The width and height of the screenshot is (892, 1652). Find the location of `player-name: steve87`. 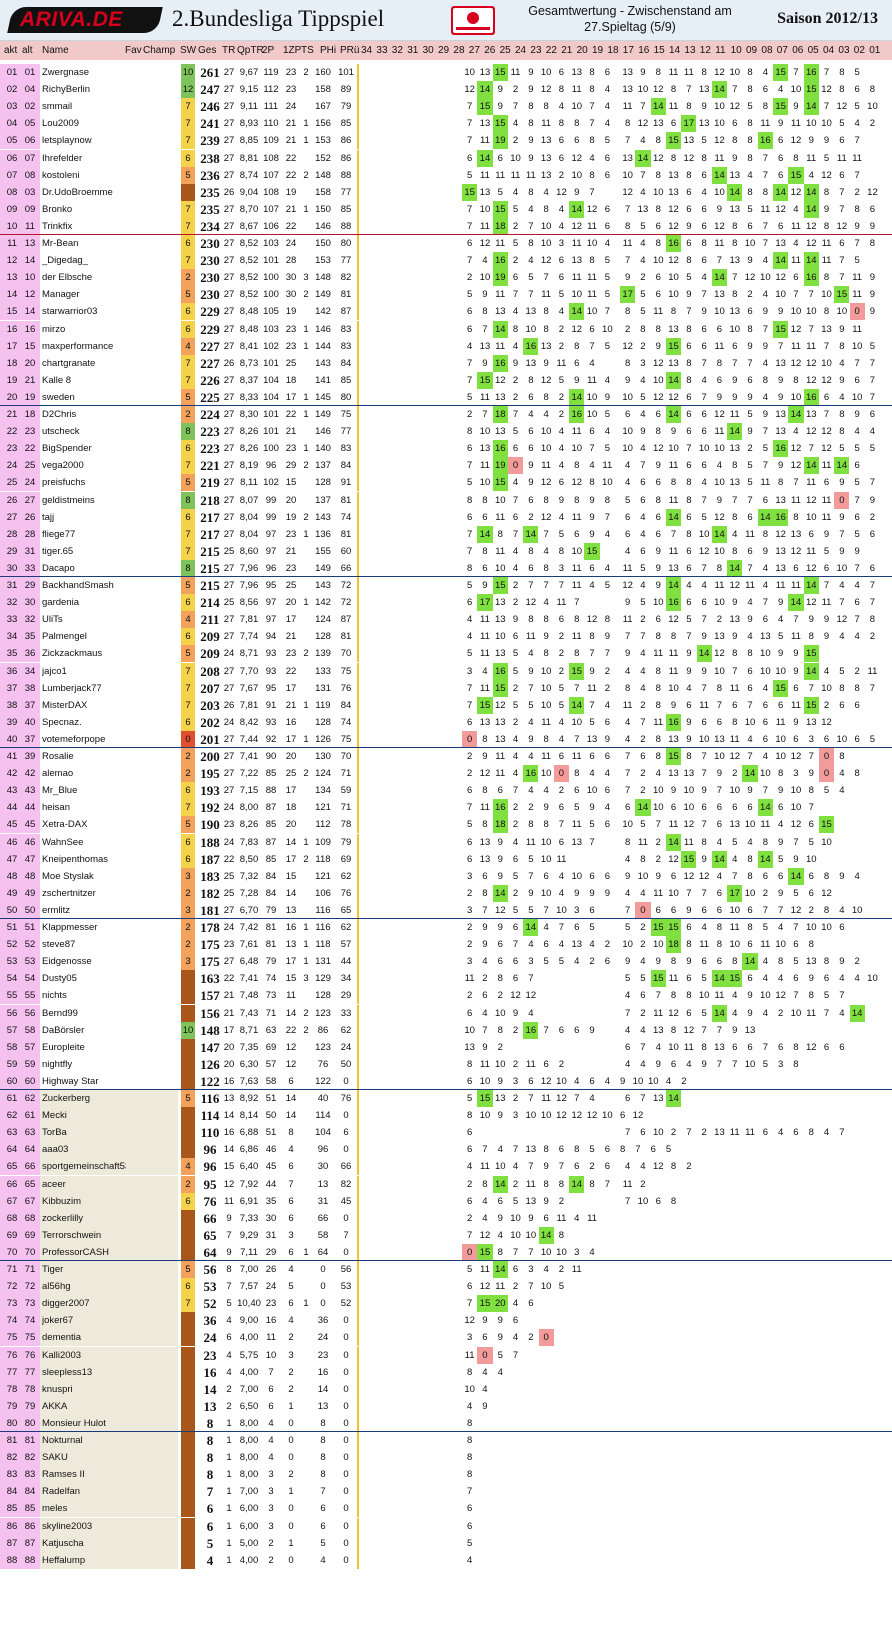

player-name: steve87 is located at coordinates (59, 944).